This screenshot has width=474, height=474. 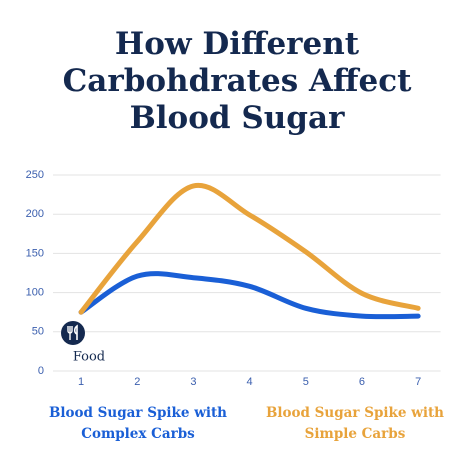 I want to click on x-tick-label: 1, so click(x=81, y=382).